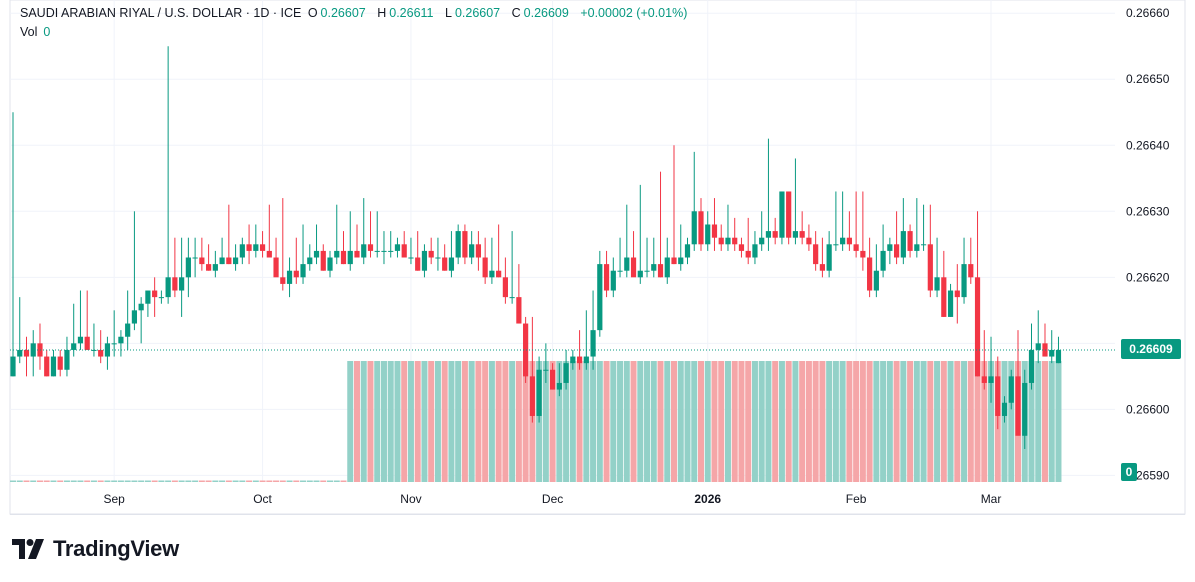 This screenshot has width=1195, height=582. I want to click on x-tick-label: Dec, so click(552, 499).